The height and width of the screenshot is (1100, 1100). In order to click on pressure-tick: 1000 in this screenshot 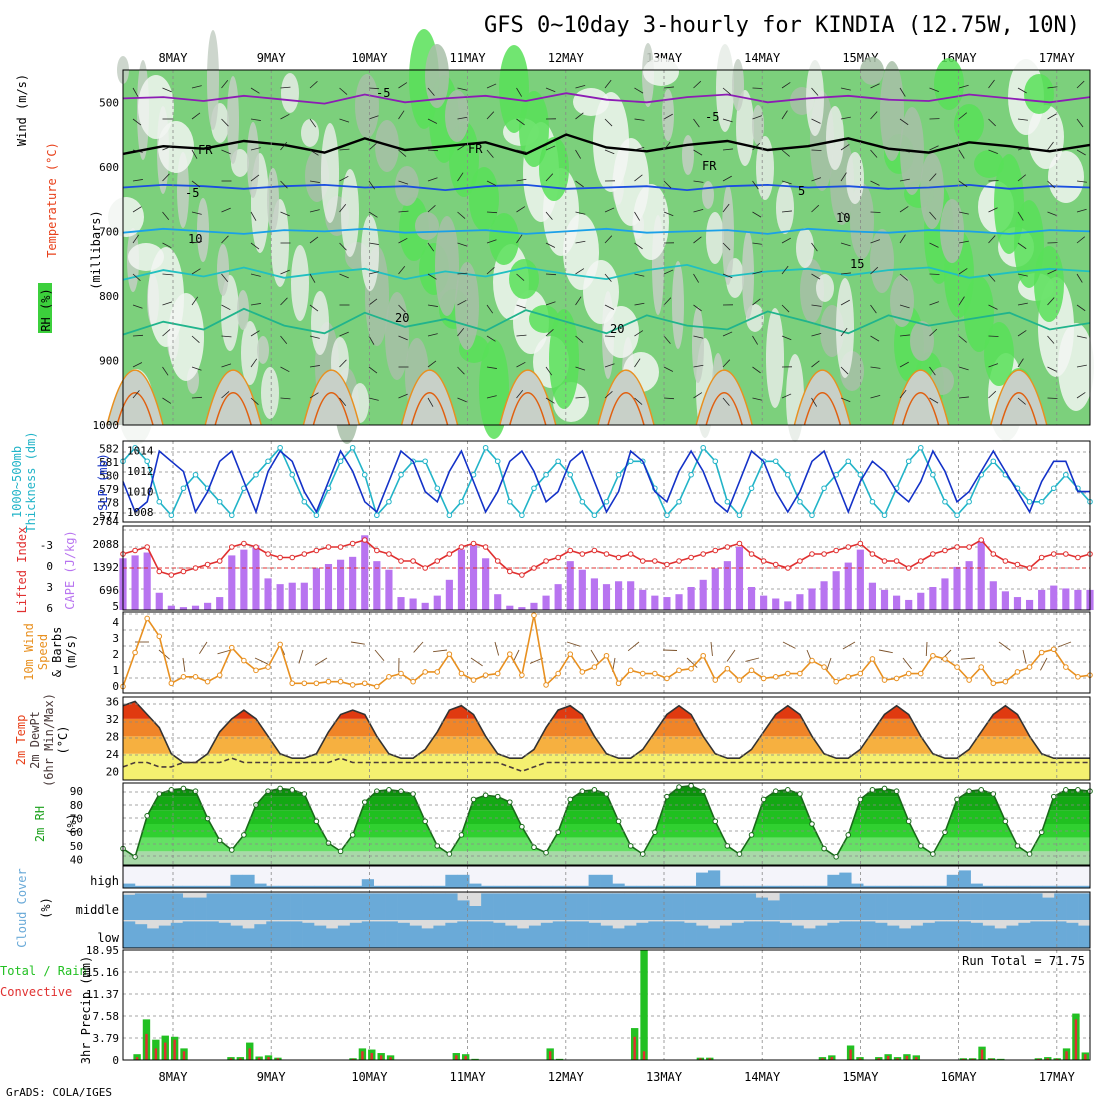, I will do `click(106, 425)`.